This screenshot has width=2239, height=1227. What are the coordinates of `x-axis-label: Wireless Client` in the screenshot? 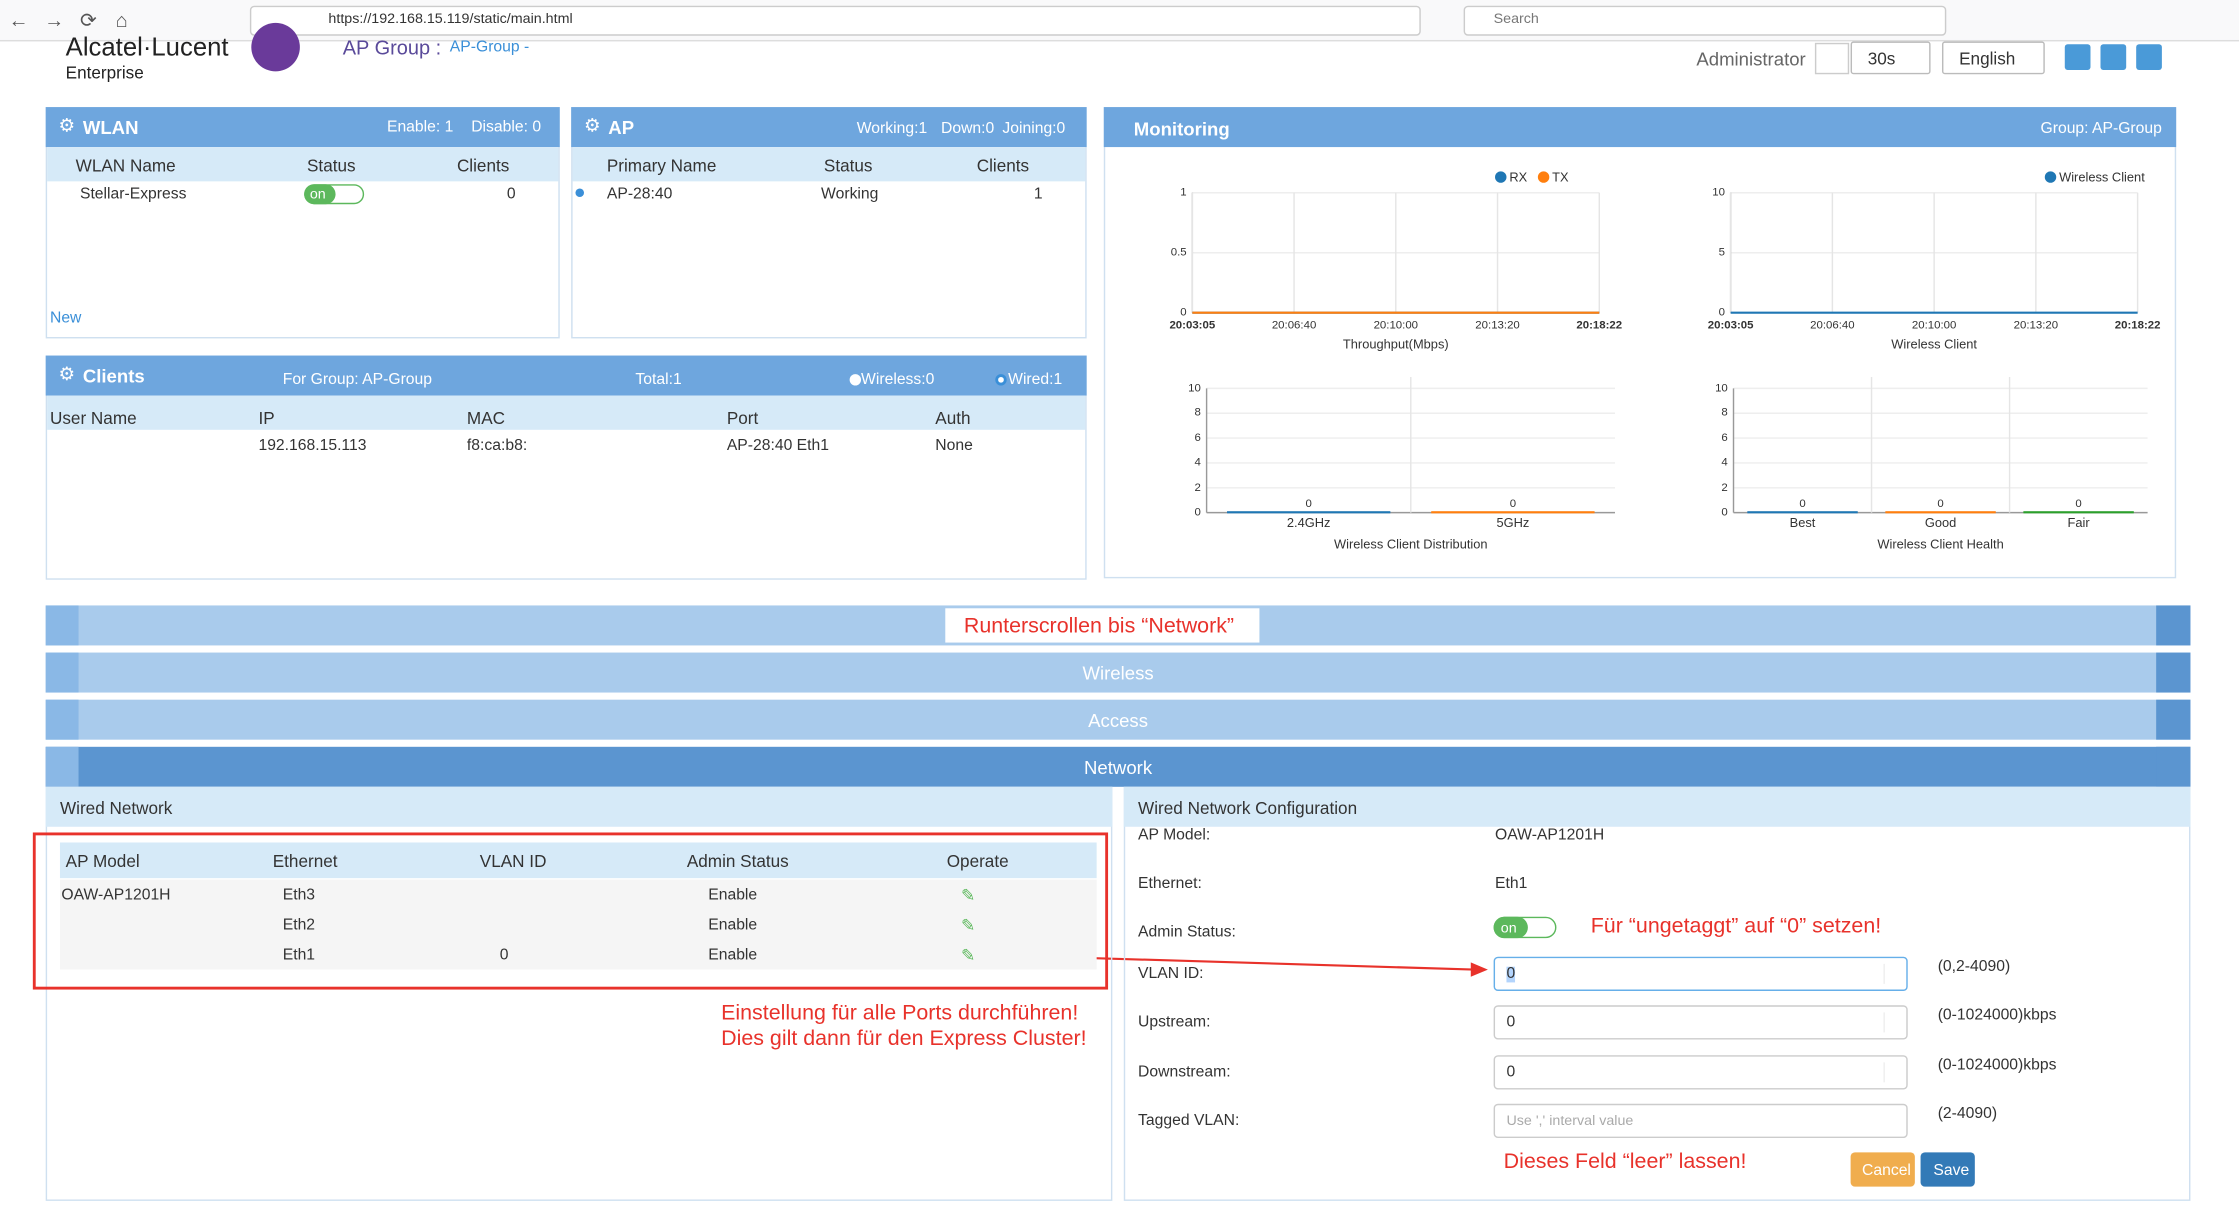 It's located at (1934, 344).